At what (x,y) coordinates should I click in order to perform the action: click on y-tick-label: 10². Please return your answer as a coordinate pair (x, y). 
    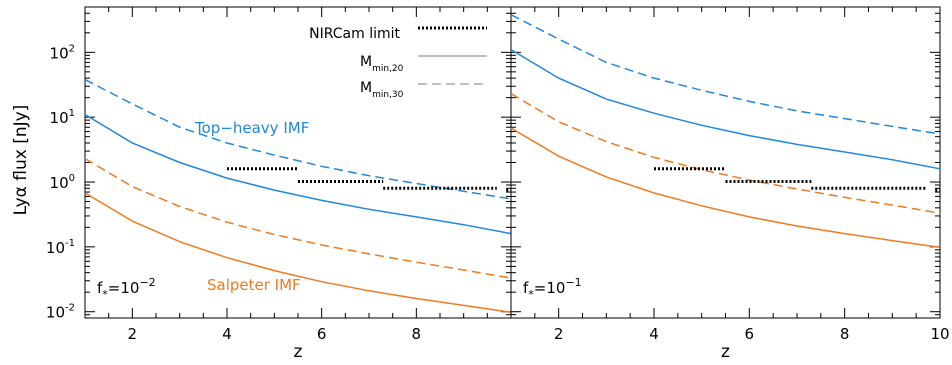
    Looking at the image, I should click on (62, 52).